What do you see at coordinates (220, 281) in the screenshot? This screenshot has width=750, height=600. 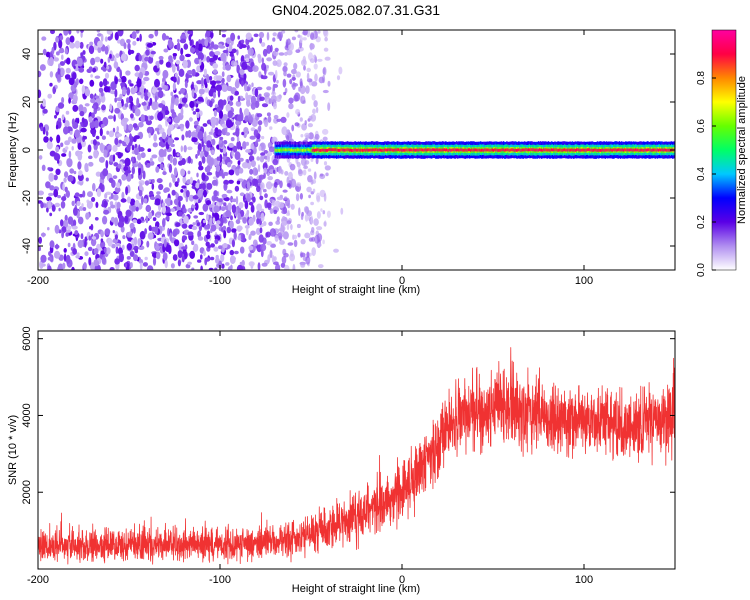 I see `x-tick-label: -100` at bounding box center [220, 281].